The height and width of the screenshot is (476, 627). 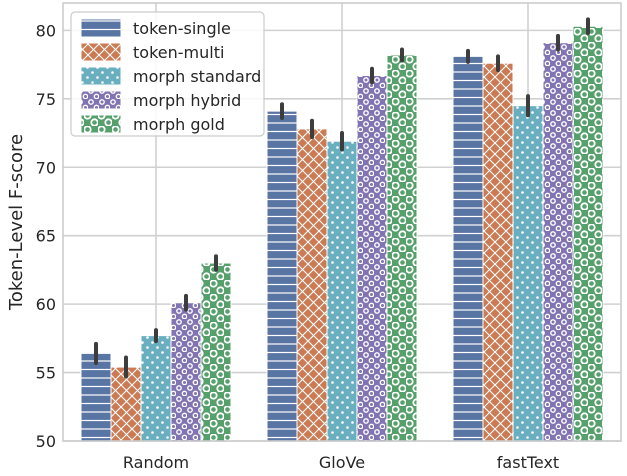 What do you see at coordinates (182, 28) in the screenshot?
I see `legend-label-token-single: token-single` at bounding box center [182, 28].